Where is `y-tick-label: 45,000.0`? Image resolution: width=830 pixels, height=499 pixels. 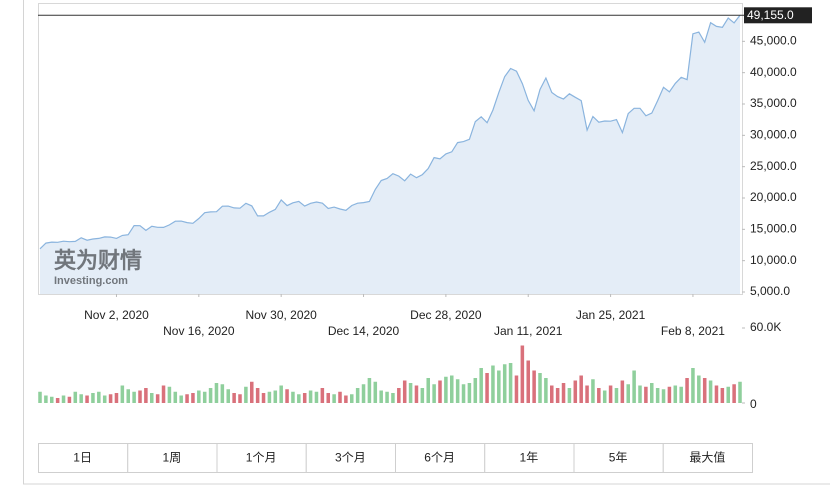
y-tick-label: 45,000.0 is located at coordinates (773, 41).